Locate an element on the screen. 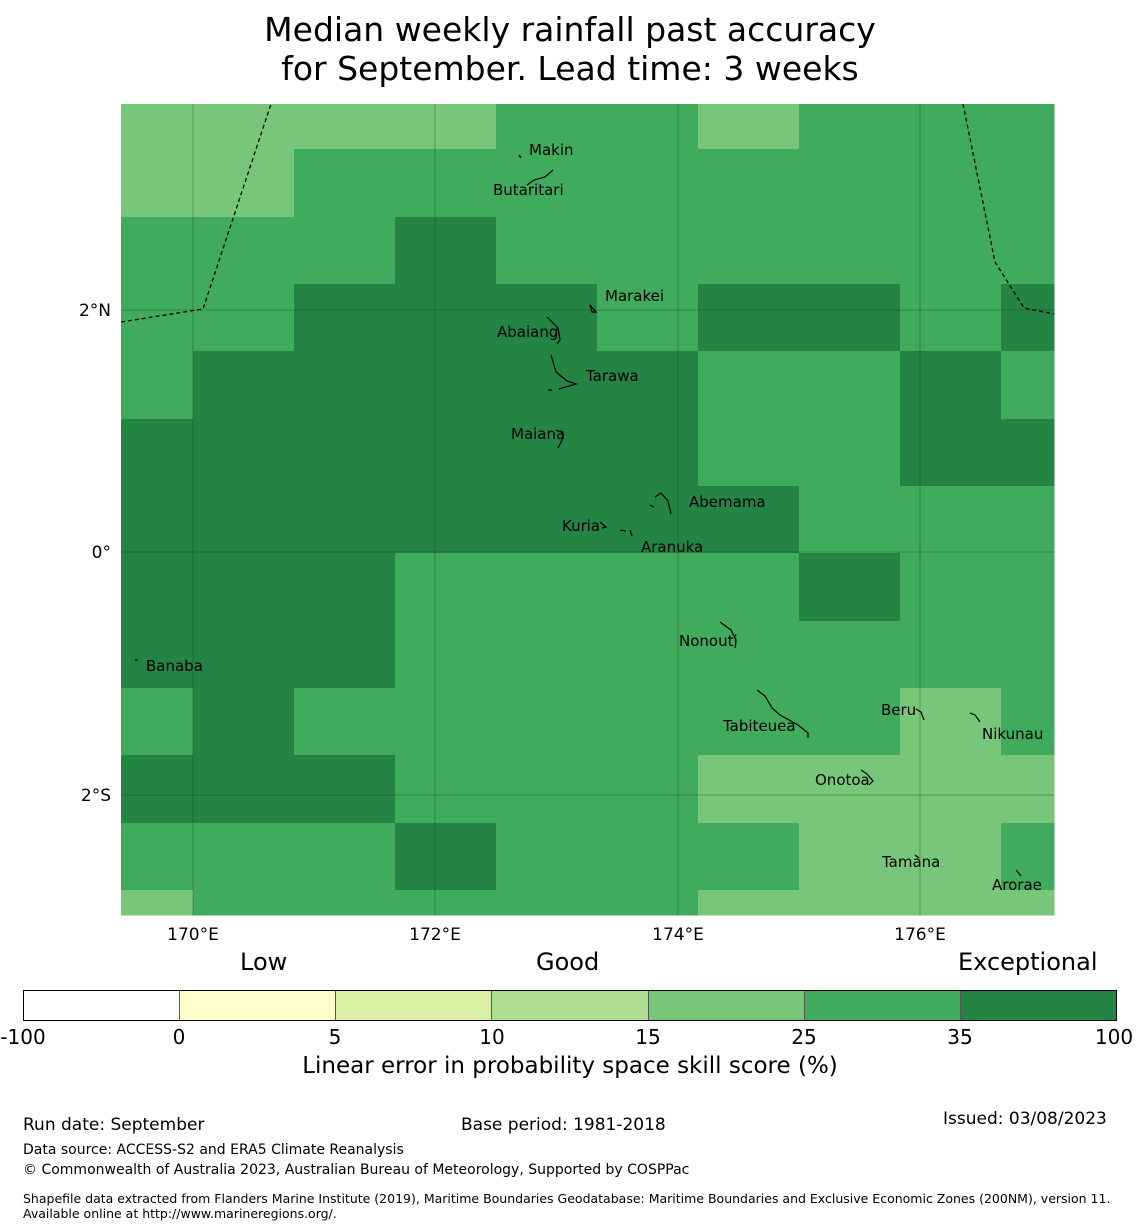 The height and width of the screenshot is (1230, 1140). colorbar-tick: 25 is located at coordinates (804, 1037).